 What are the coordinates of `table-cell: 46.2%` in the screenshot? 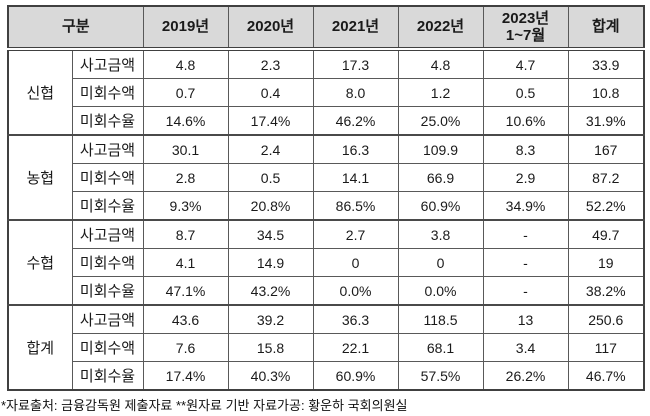 It's located at (355, 121).